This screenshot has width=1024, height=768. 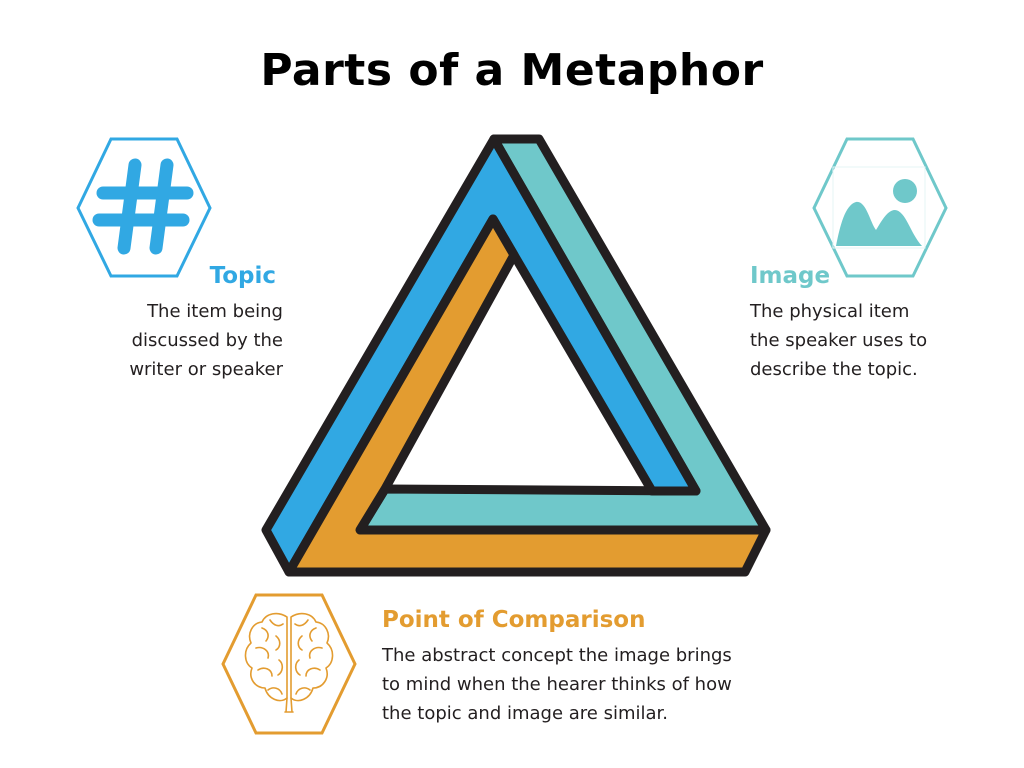 What do you see at coordinates (834, 369) in the screenshot?
I see `image-description-line: describe the topic.` at bounding box center [834, 369].